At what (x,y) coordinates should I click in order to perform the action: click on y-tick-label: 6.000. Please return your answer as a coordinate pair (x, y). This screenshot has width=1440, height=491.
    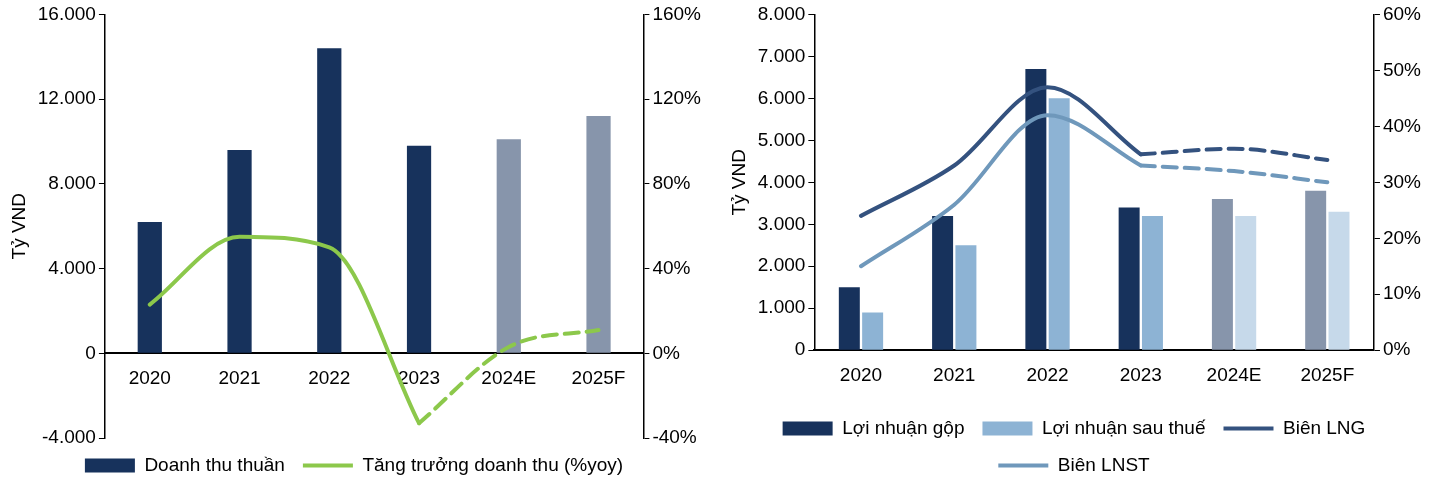
    Looking at the image, I should click on (781, 97).